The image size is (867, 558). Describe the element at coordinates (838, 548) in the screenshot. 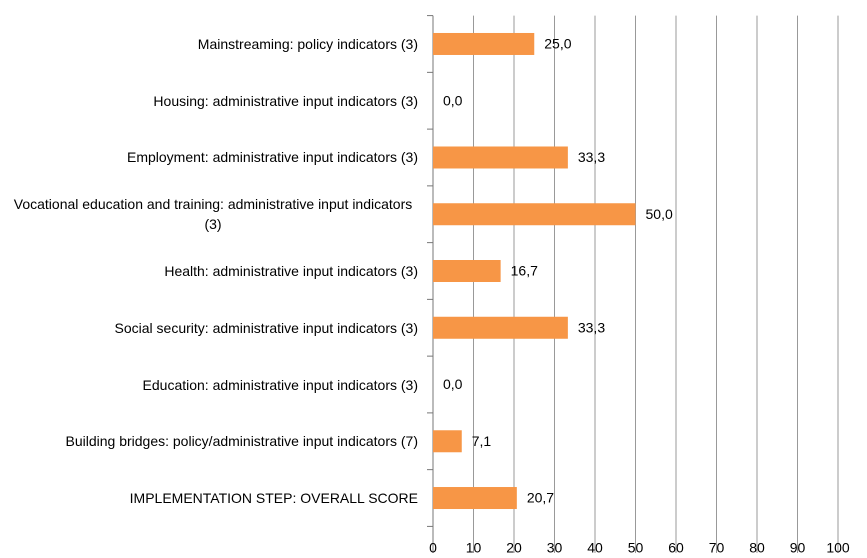

I see `x-tick-label: 100` at that location.